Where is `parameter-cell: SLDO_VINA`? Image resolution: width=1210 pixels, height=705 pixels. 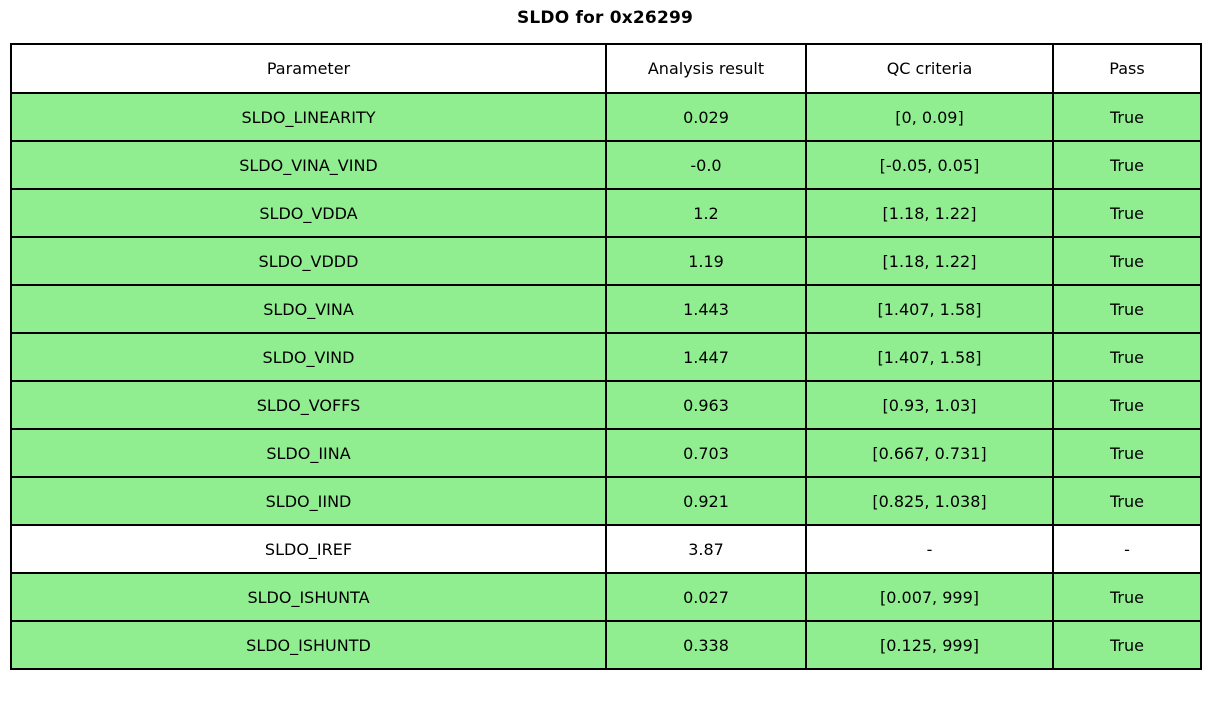 parameter-cell: SLDO_VINA is located at coordinates (308, 309).